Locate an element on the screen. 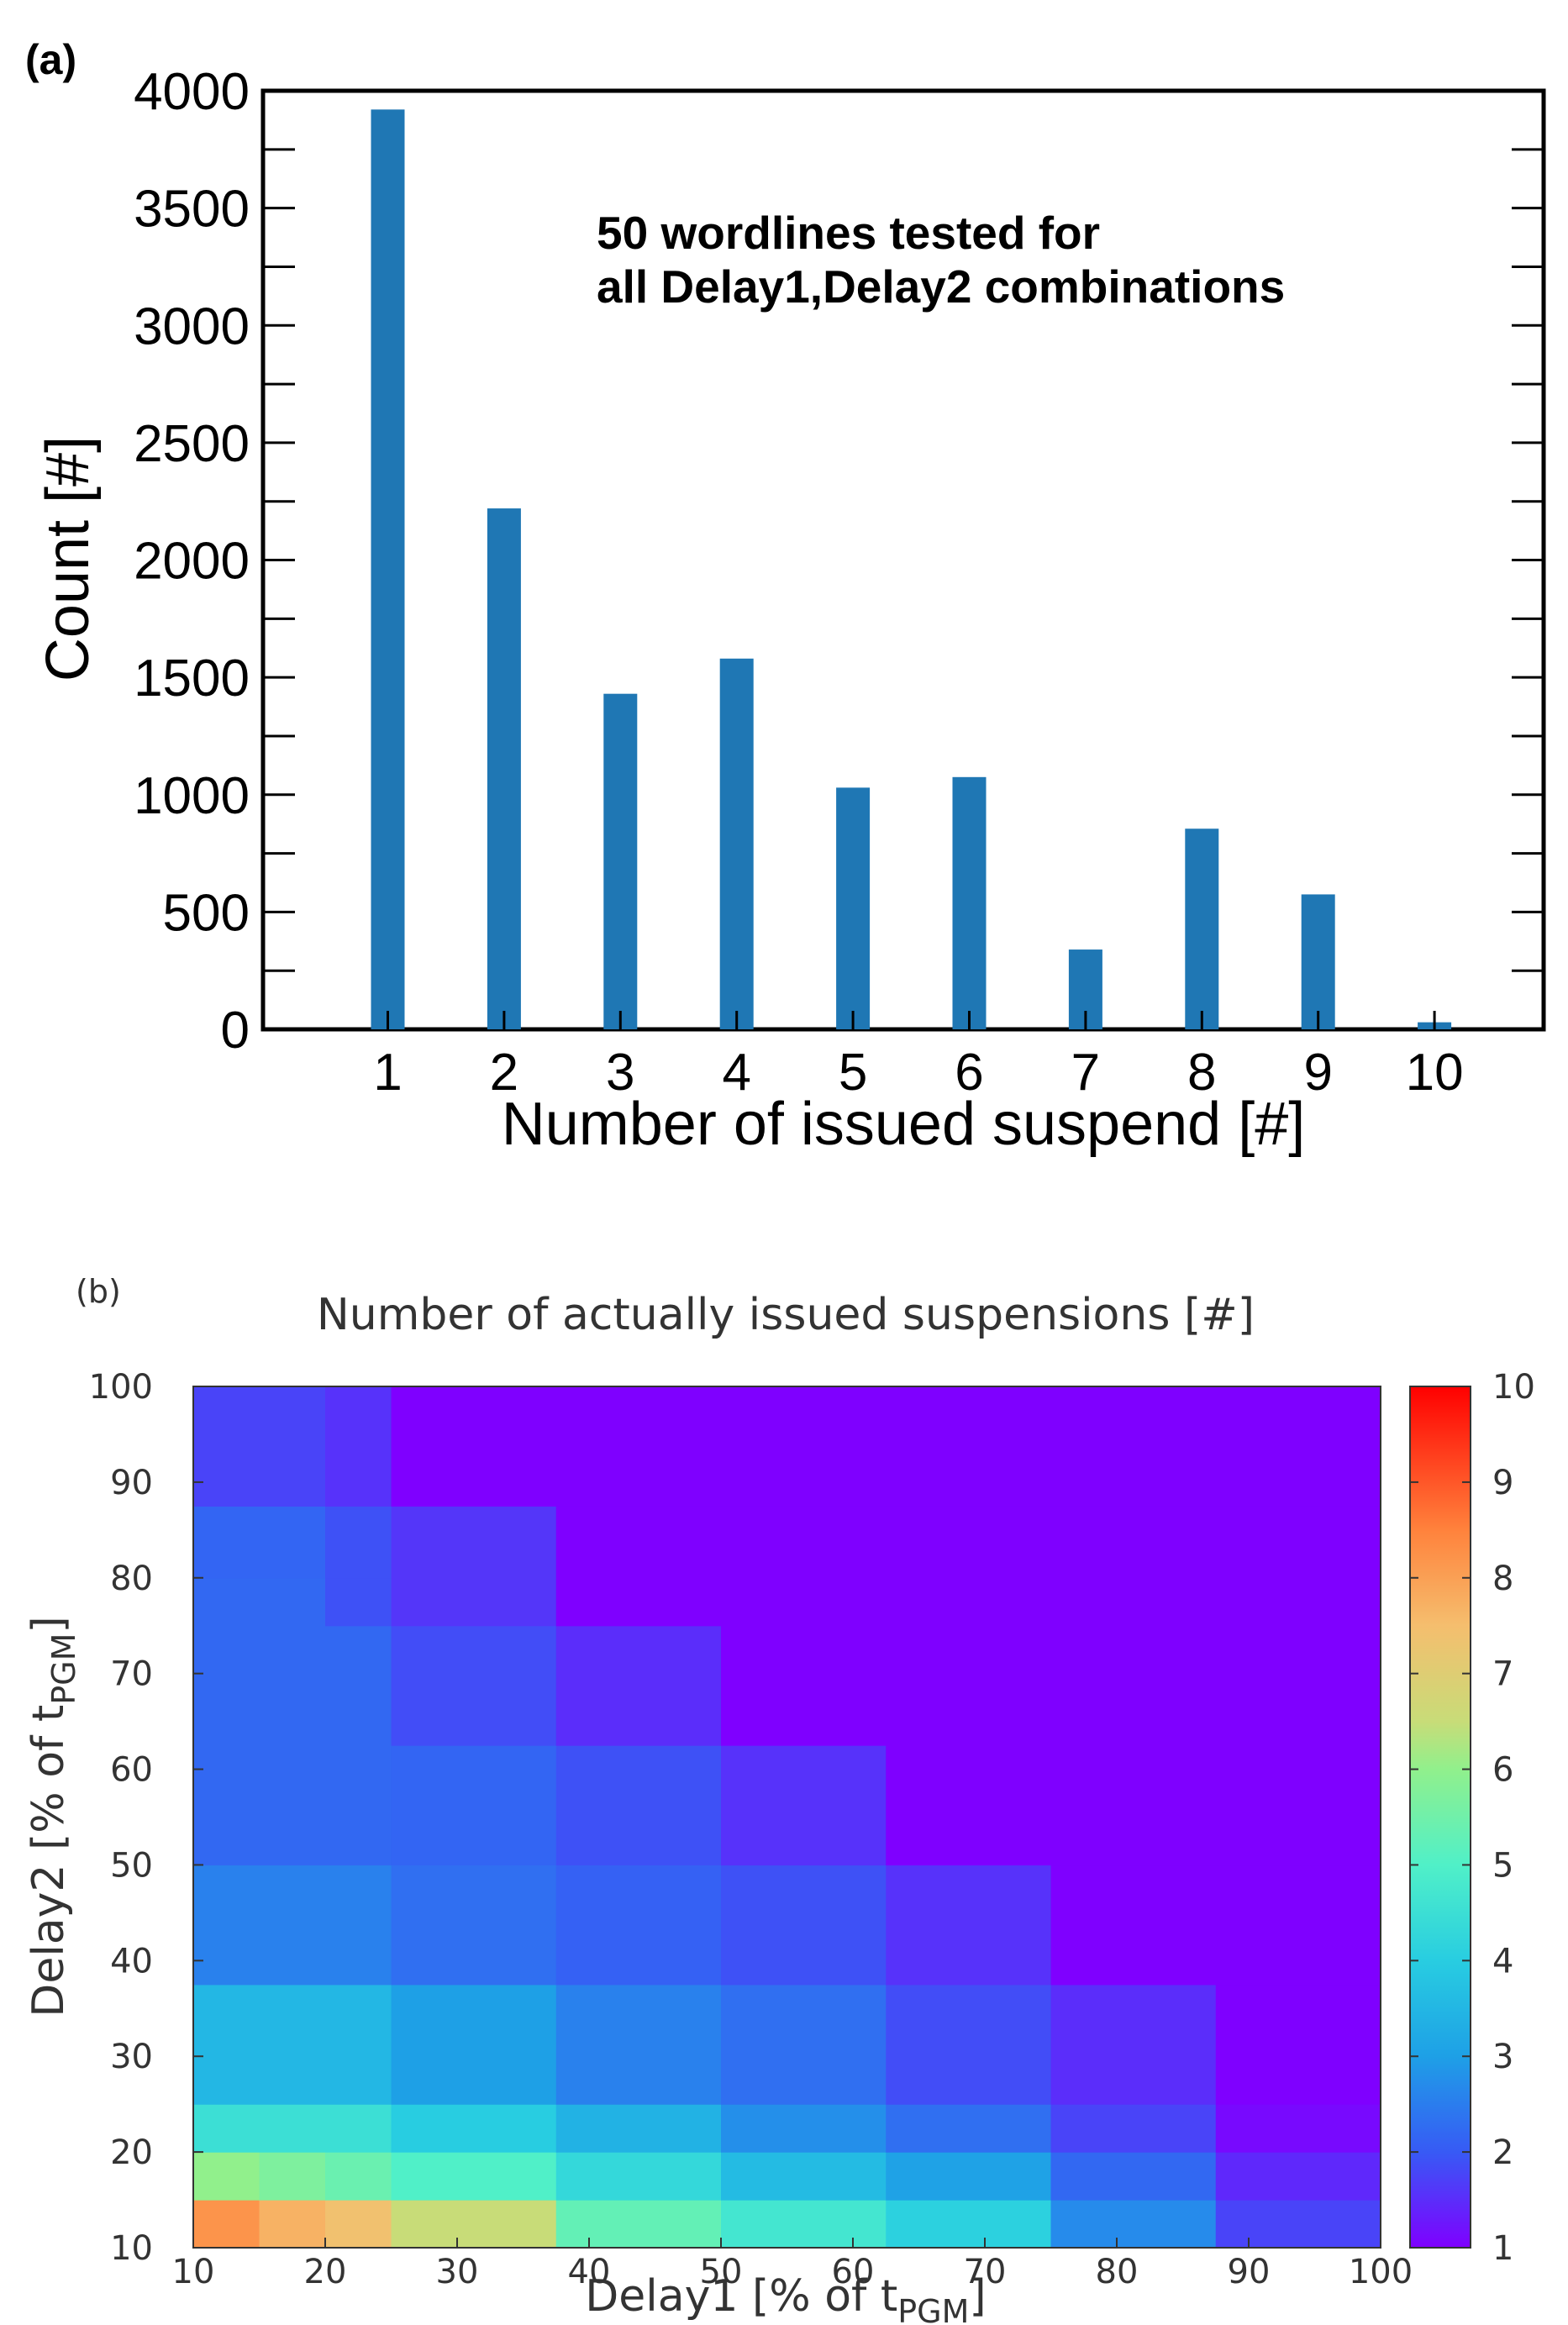  heatmap-x-tick-label: 40 is located at coordinates (589, 2272).